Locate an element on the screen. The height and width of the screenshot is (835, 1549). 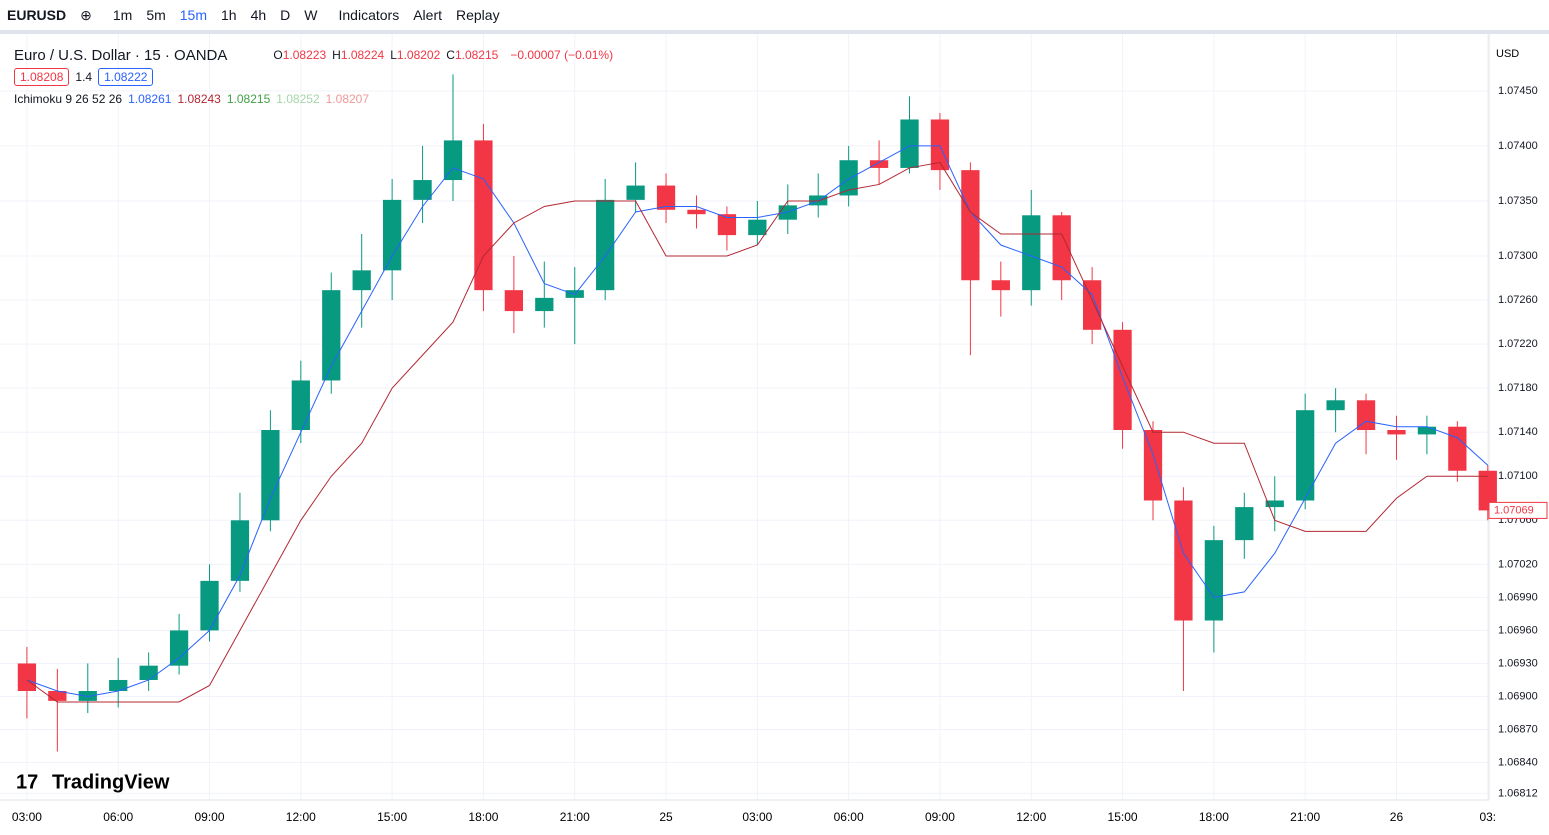
indicator-value: 1.08215 is located at coordinates (248, 99).